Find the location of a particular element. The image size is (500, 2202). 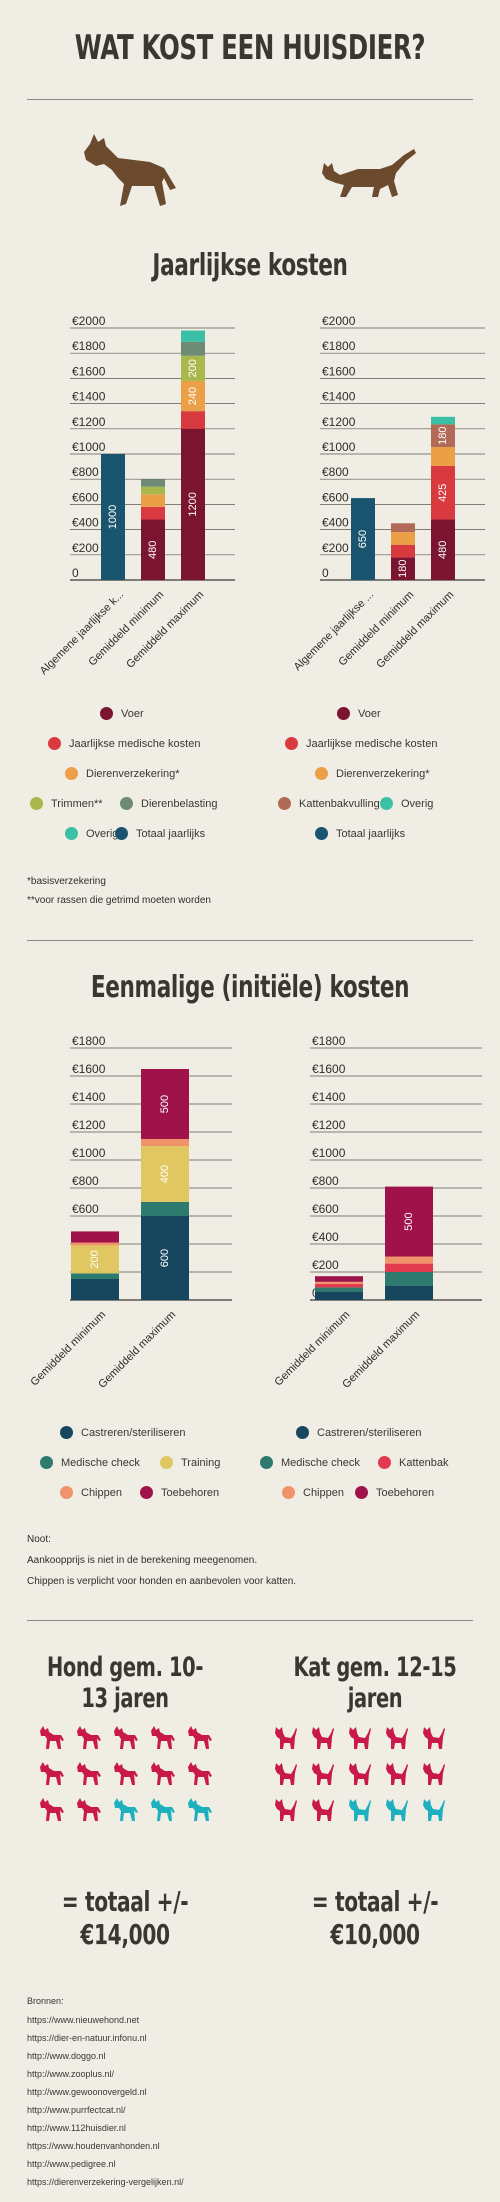

source-link: http://www.gewoonovergeld.nl is located at coordinates (87, 2092).